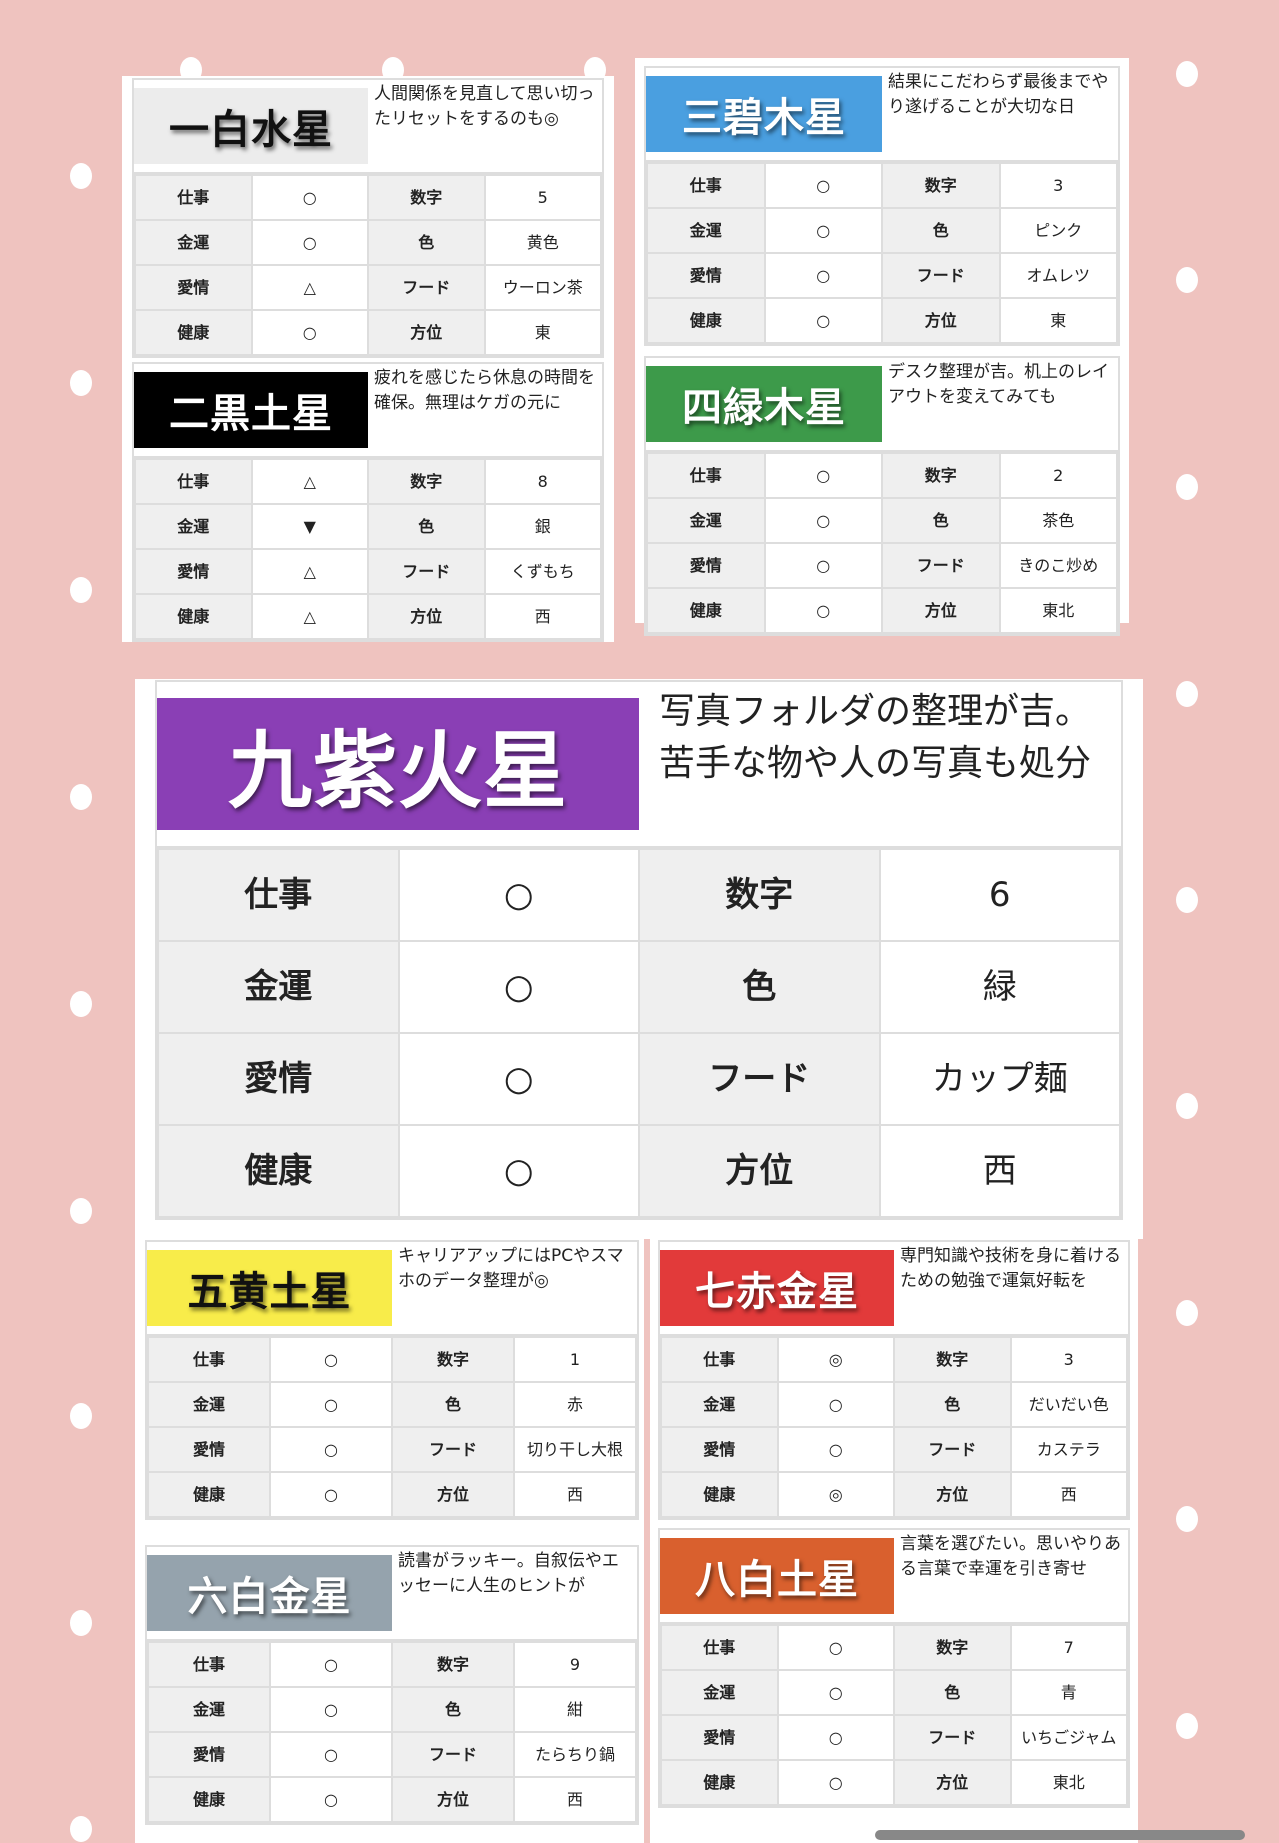 Image resolution: width=1279 pixels, height=1843 pixels. I want to click on value-number: 5, so click(542, 197).